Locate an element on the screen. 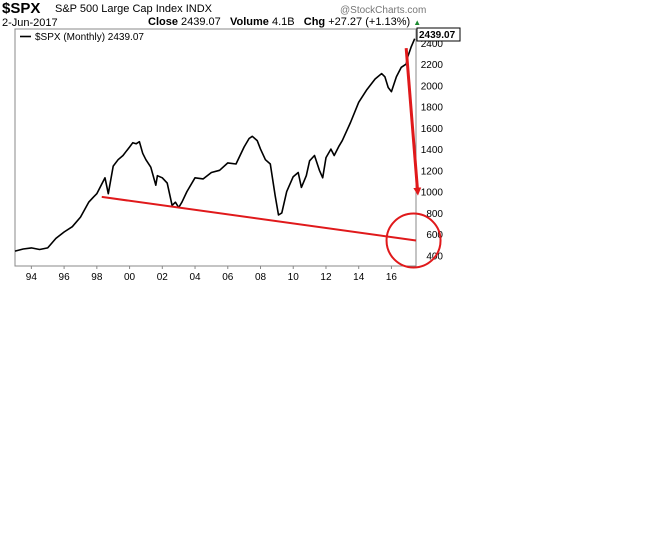 This screenshot has height=544, width=649. x-tick-label: 16 is located at coordinates (392, 277).